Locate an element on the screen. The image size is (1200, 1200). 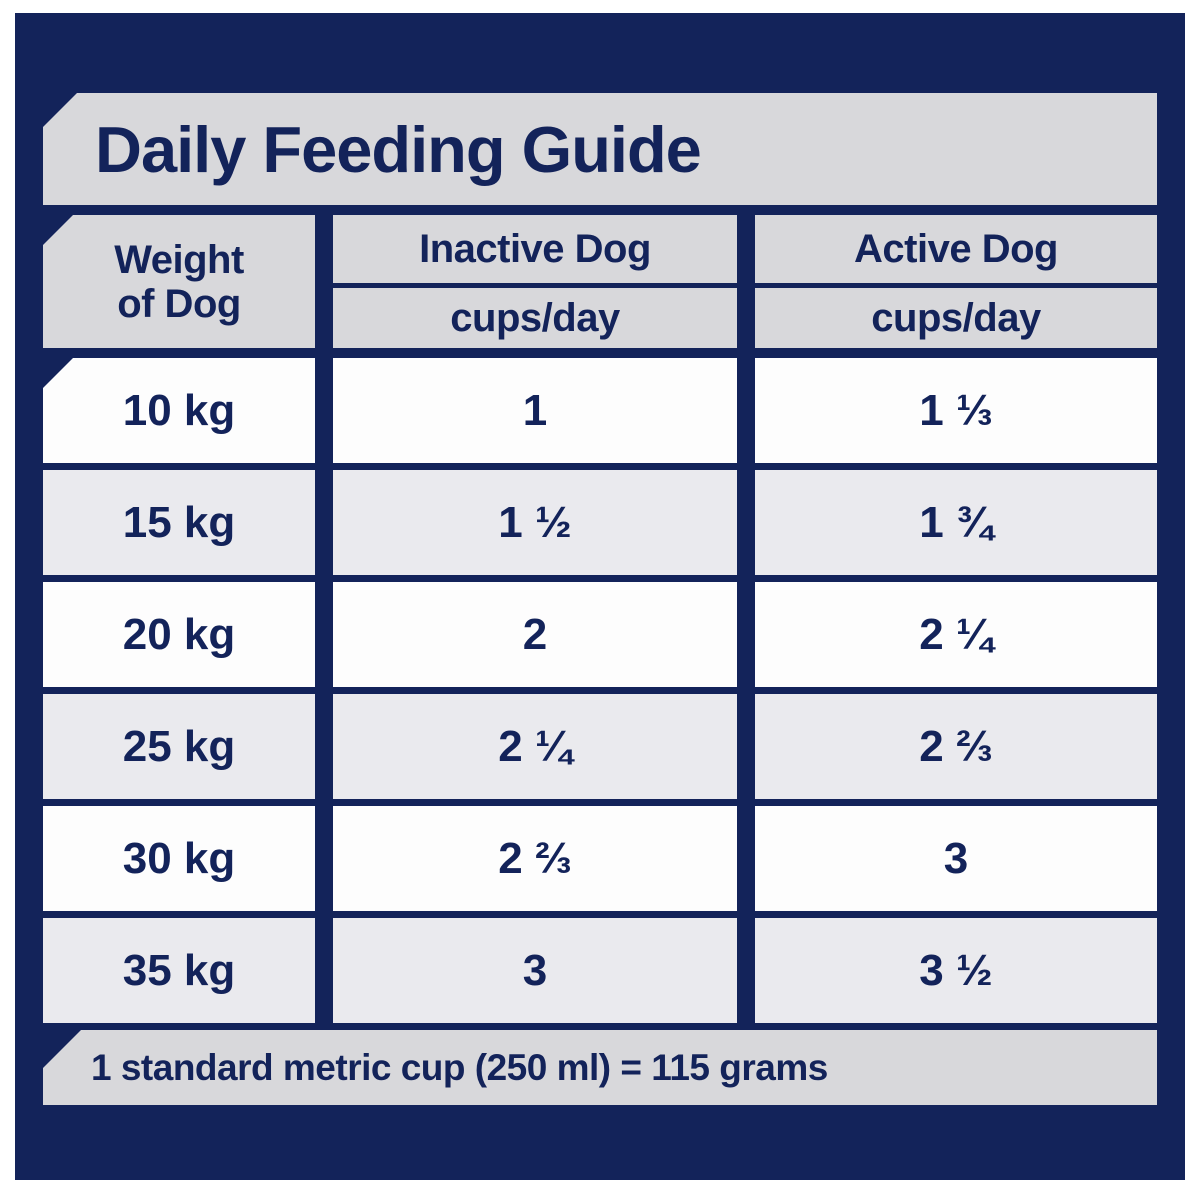
table-row: 30 kg 2 ⅔ 3 is located at coordinates (600, 858).